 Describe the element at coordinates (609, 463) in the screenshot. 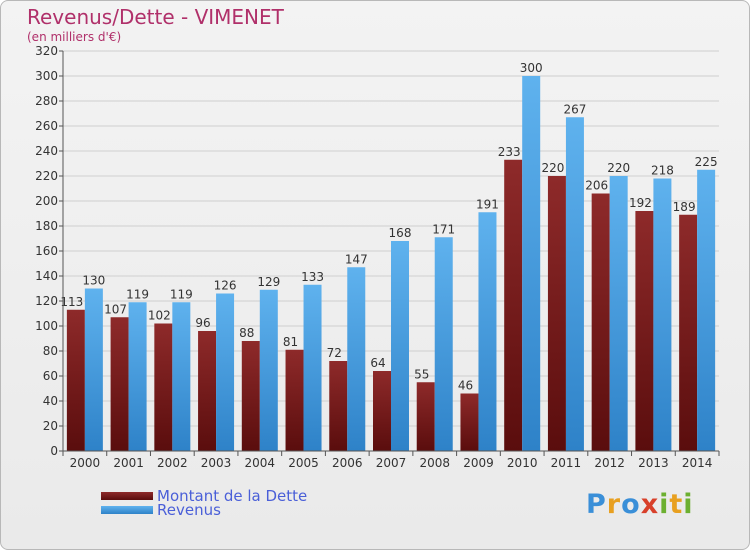

I see `x-tick-label: 2012` at that location.